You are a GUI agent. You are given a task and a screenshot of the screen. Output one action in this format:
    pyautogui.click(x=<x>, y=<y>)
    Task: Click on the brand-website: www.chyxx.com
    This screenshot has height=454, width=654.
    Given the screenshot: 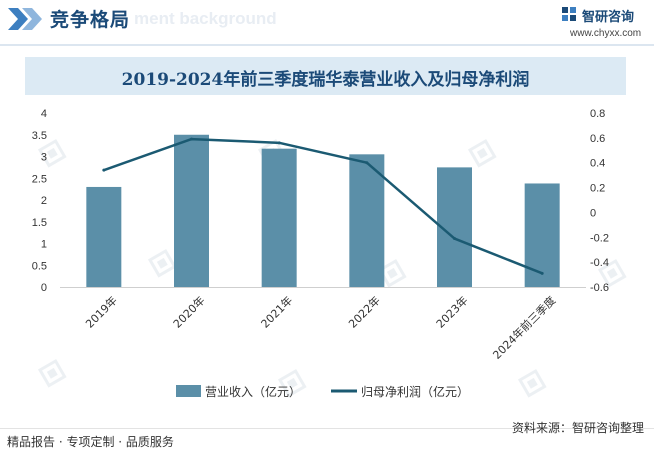 What is the action you would take?
    pyautogui.click(x=606, y=33)
    